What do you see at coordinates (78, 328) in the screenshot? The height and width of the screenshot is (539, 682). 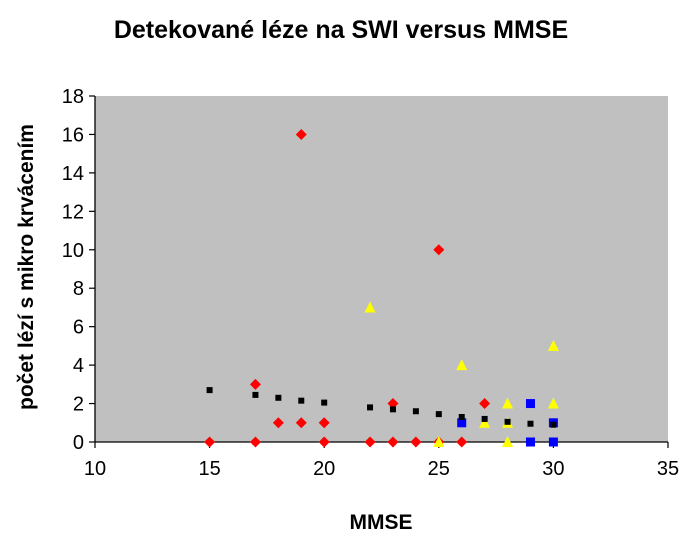 I see `y-tick-label: 6` at bounding box center [78, 328].